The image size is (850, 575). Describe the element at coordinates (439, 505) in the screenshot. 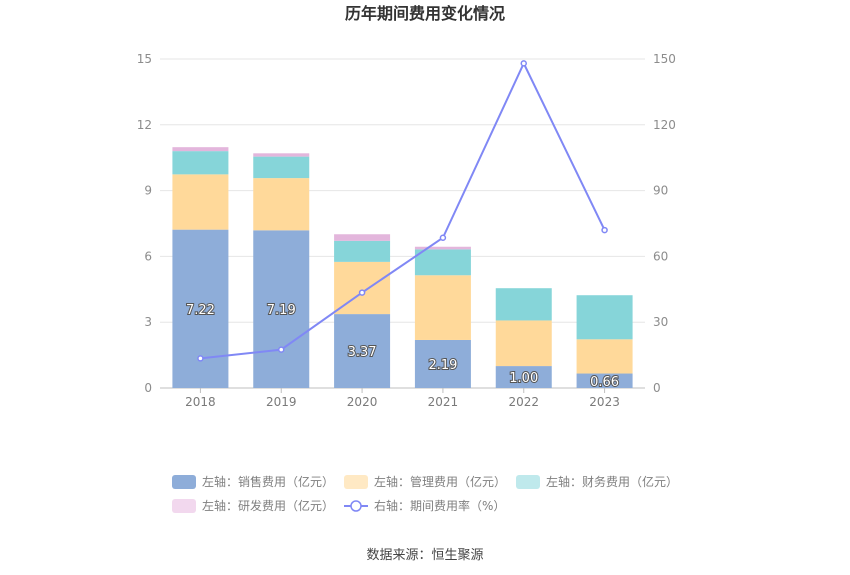

I see `legend-label: 右轴：期间费用率（%）` at that location.